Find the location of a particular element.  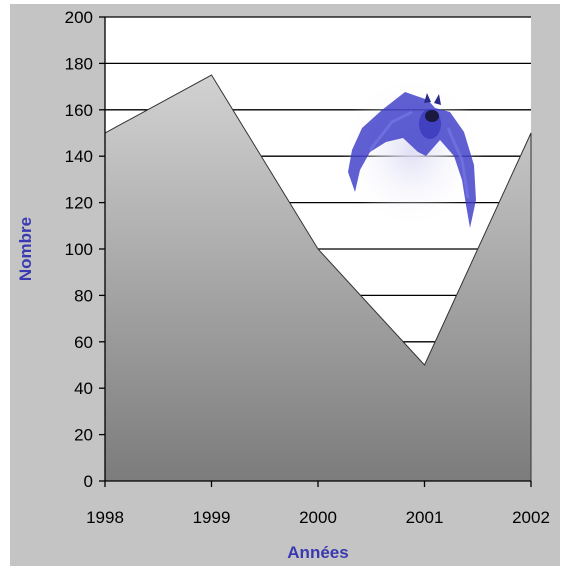

y-tick-label: 0 is located at coordinates (88, 481).